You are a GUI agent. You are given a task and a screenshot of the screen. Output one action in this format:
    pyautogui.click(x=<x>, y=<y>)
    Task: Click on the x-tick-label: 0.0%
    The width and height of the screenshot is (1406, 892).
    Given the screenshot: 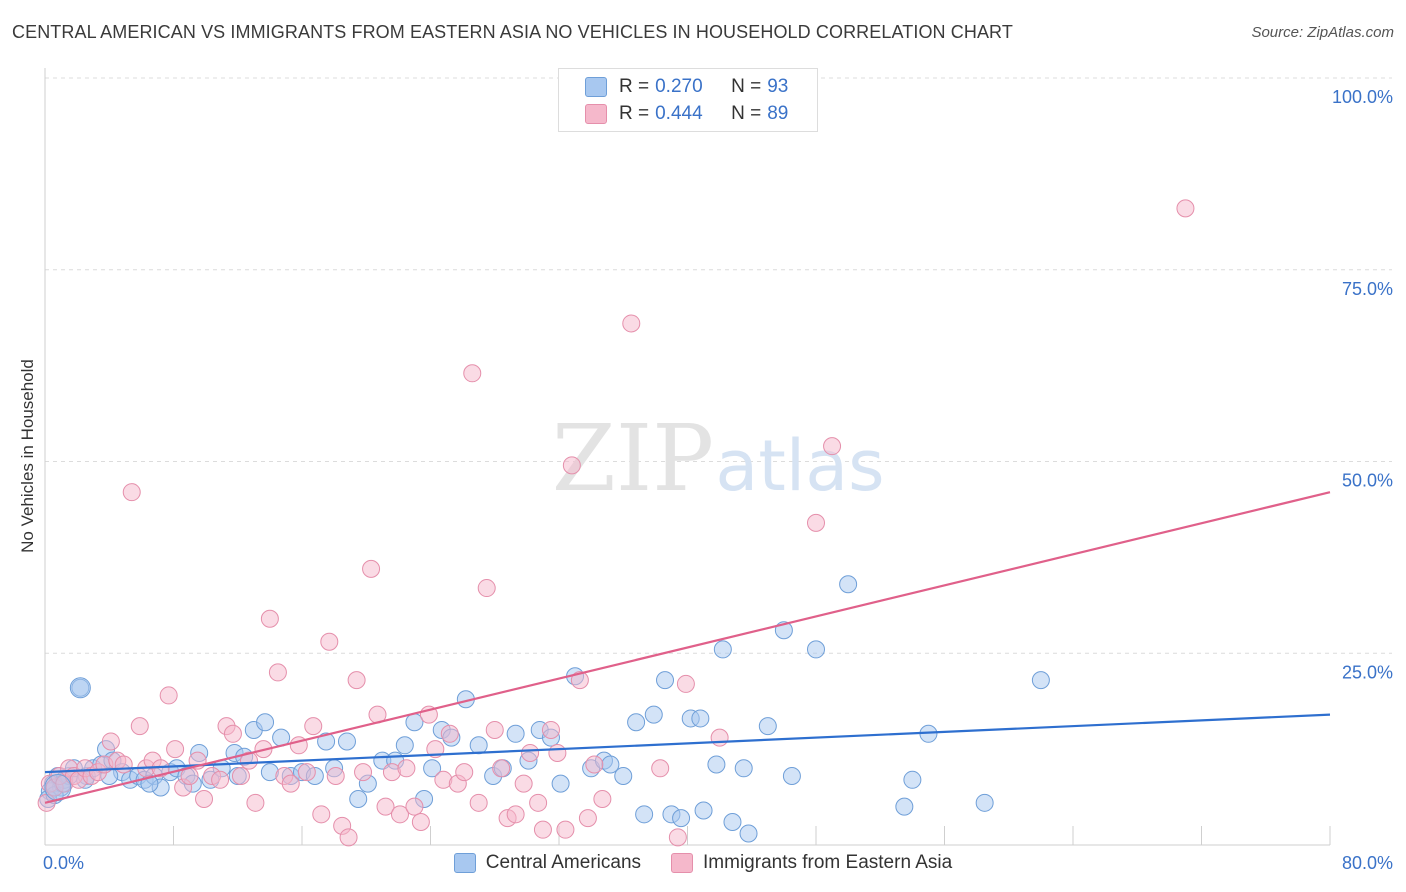 What is the action you would take?
    pyautogui.click(x=63, y=863)
    